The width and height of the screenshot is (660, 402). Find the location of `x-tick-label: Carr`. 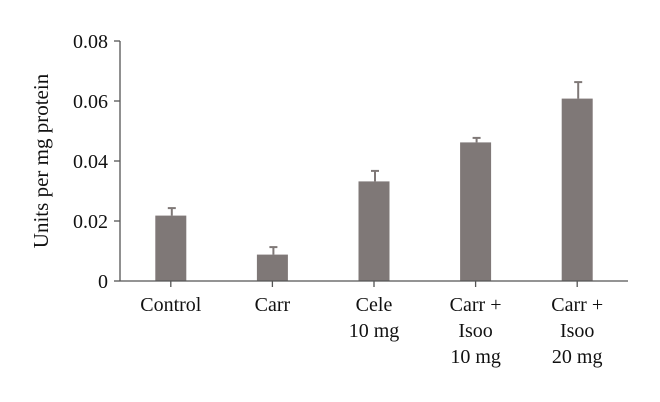

x-tick-label: Carr is located at coordinates (273, 305).